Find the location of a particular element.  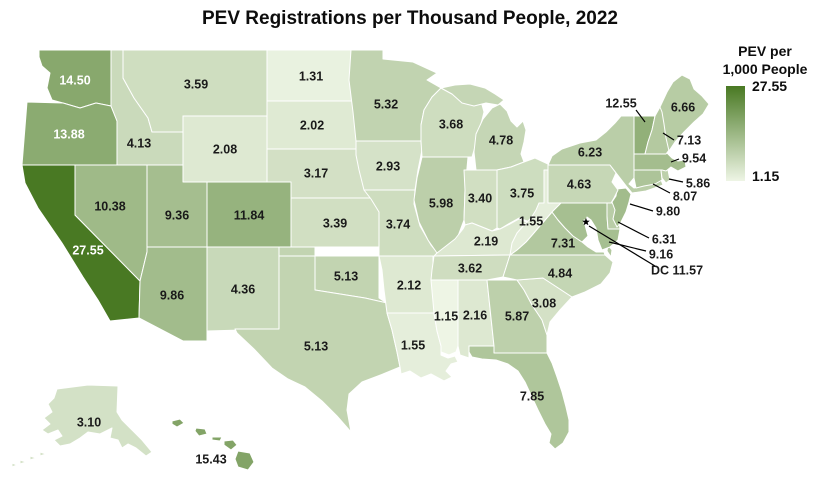

state-value-label-nv: 10.38 is located at coordinates (109, 206).